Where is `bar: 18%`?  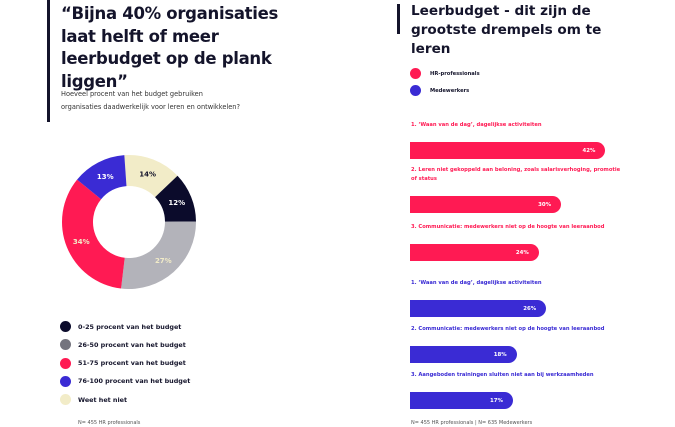 bar: 18% is located at coordinates (463, 354).